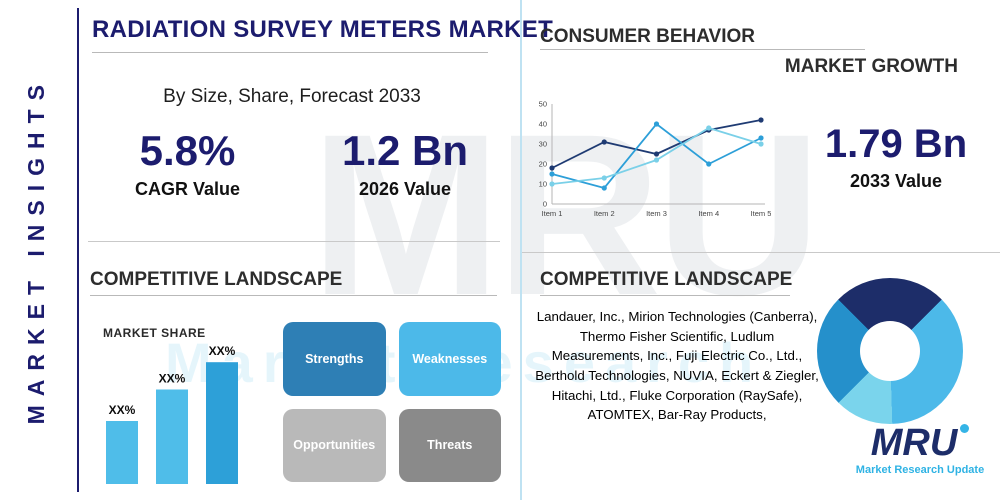 This screenshot has height=500, width=1000. I want to click on center-vertical-divider, so click(521, 250).